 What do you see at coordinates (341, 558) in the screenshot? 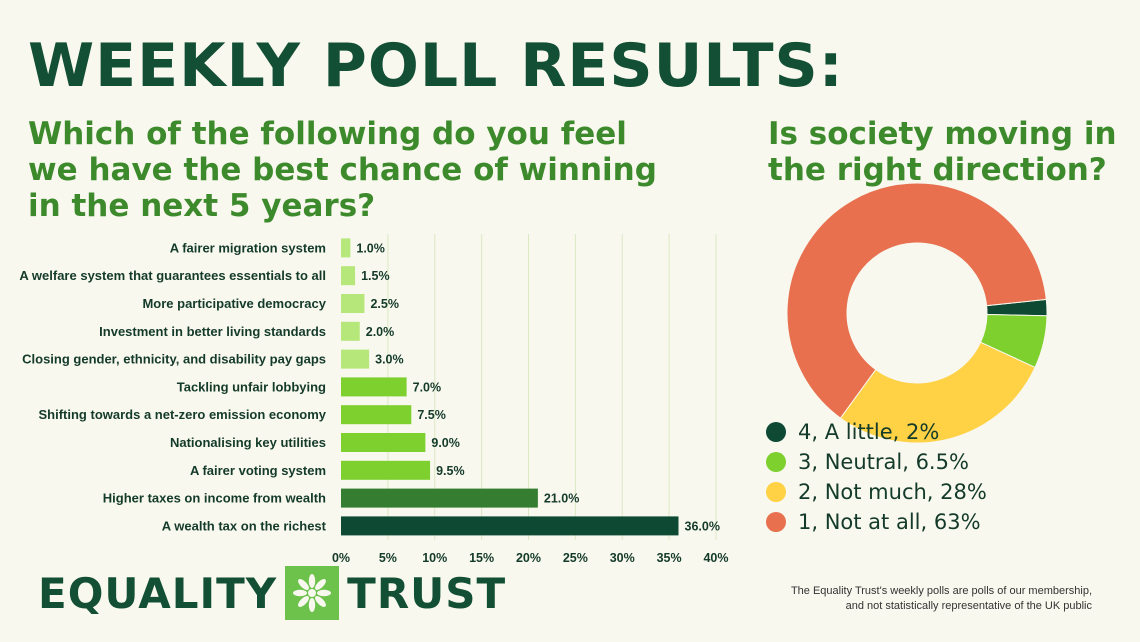
I see `x-tick-label: 0%` at bounding box center [341, 558].